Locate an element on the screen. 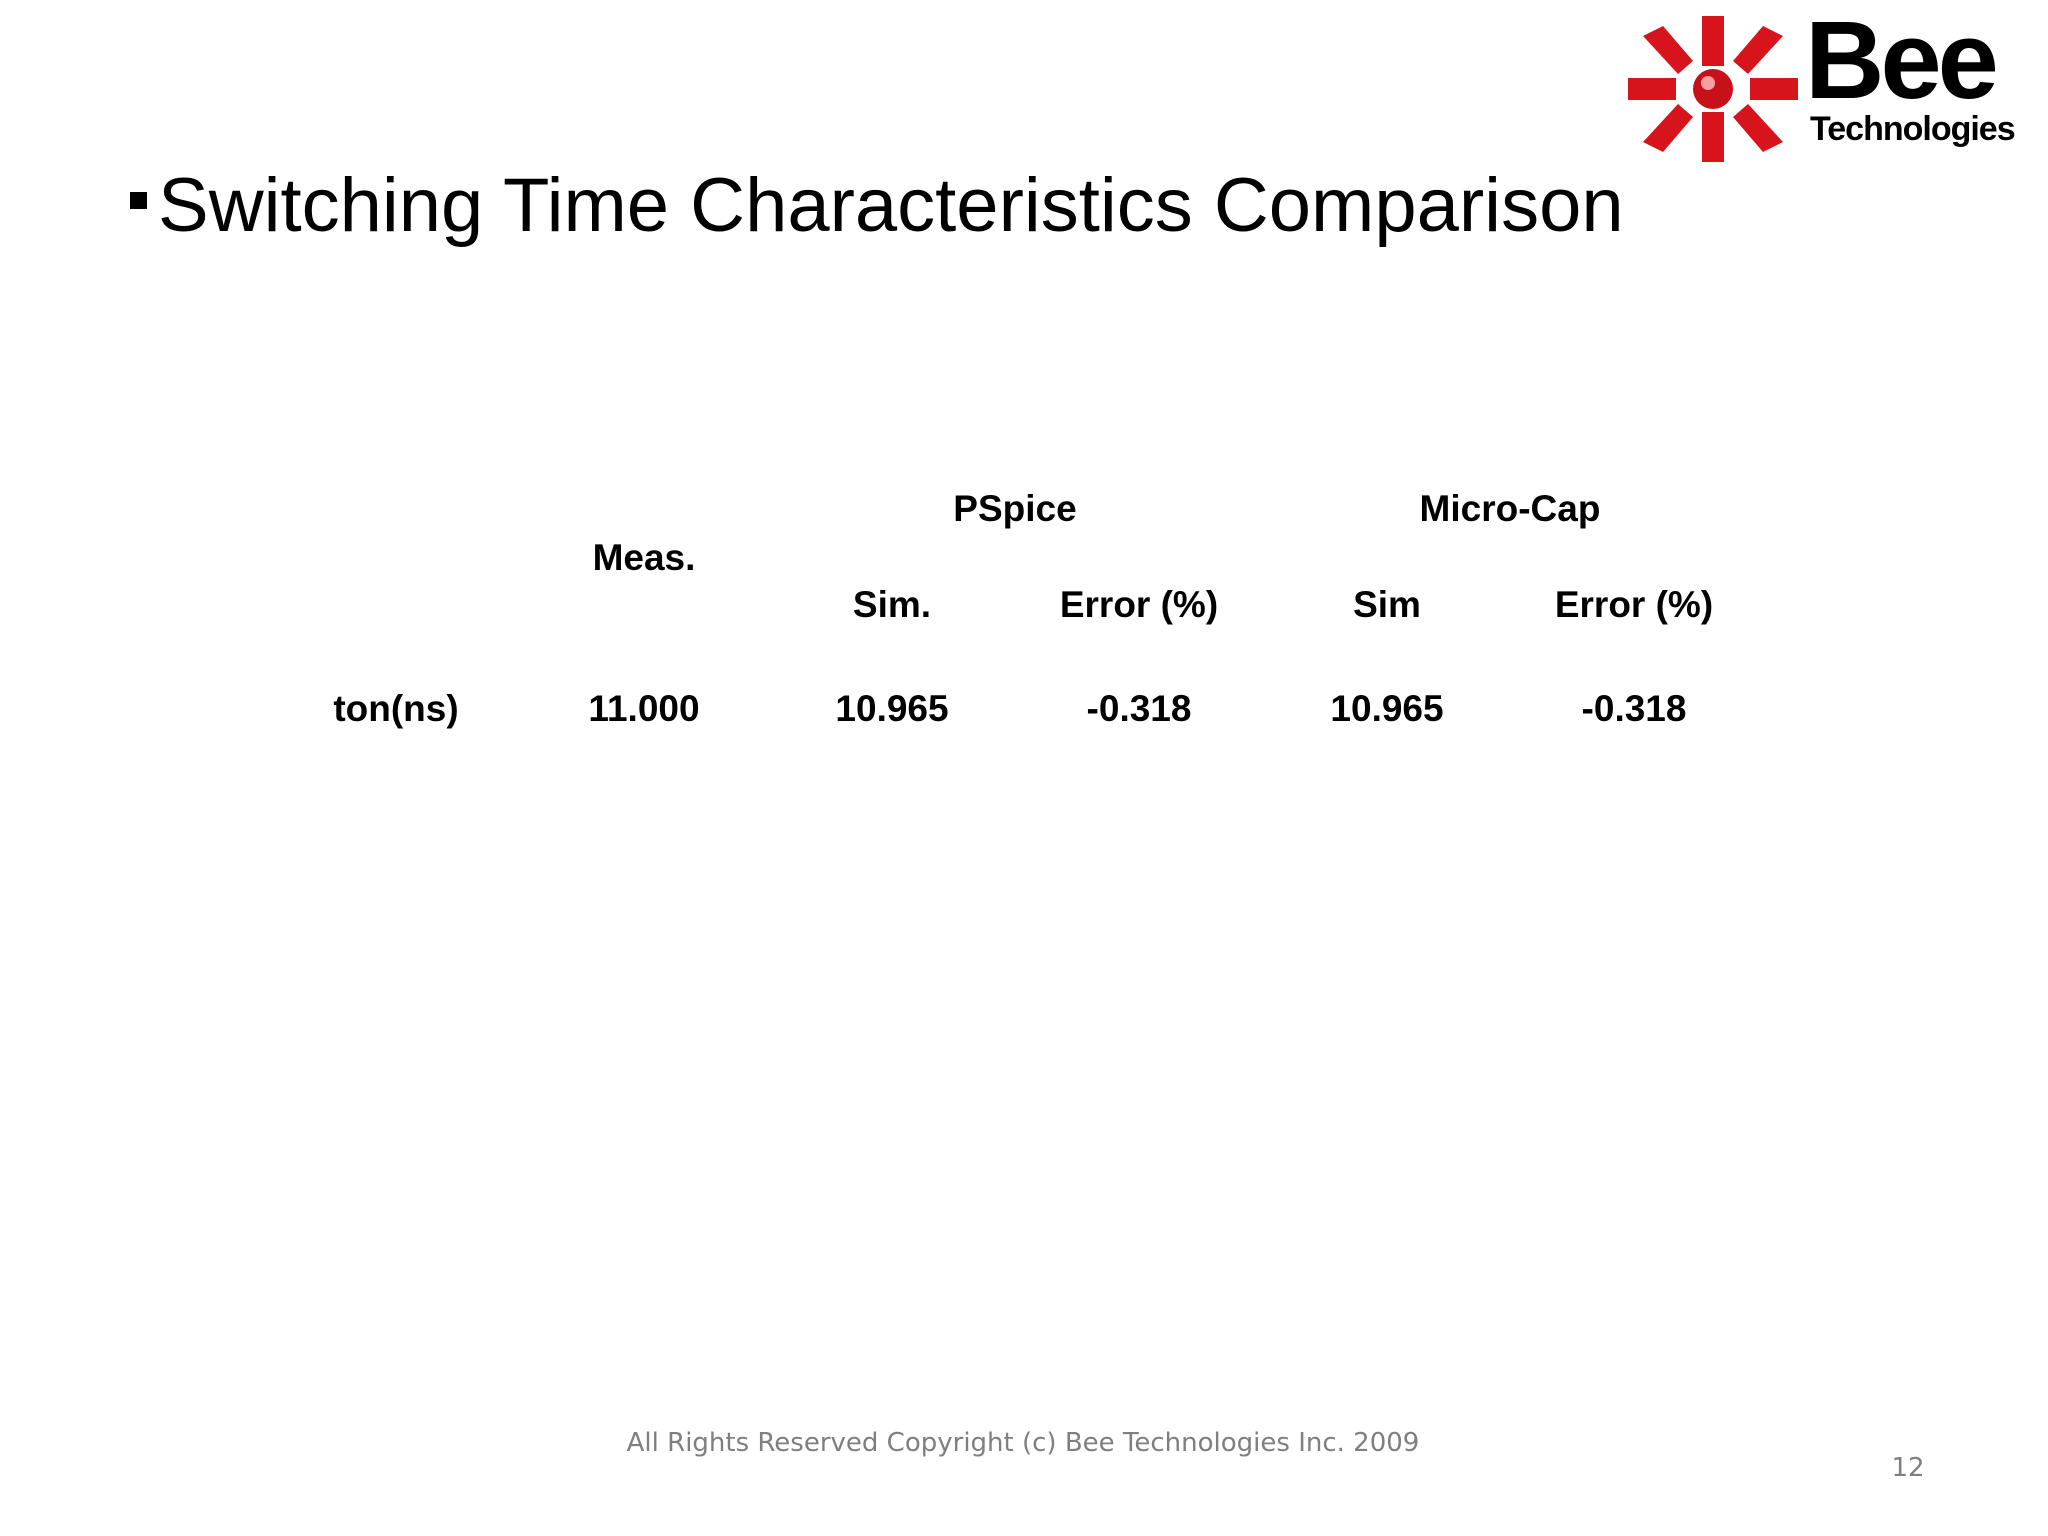 The image size is (2048, 1536). column-header: Sim is located at coordinates (1387, 604).